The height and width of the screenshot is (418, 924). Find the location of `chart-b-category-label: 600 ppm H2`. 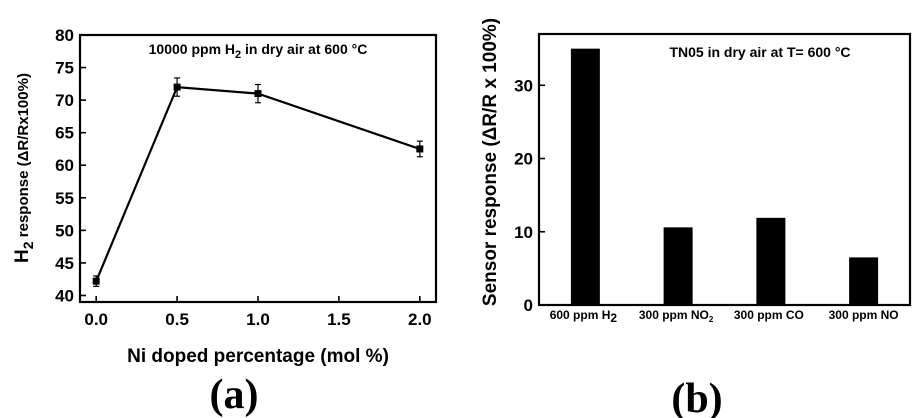

chart-b-category-label: 600 ppm H2 is located at coordinates (584, 316).